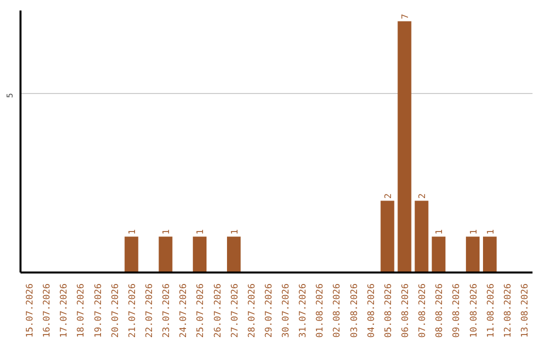 The image size is (540, 340). I want to click on x-tick-label: 18.07.2026, so click(81, 310).